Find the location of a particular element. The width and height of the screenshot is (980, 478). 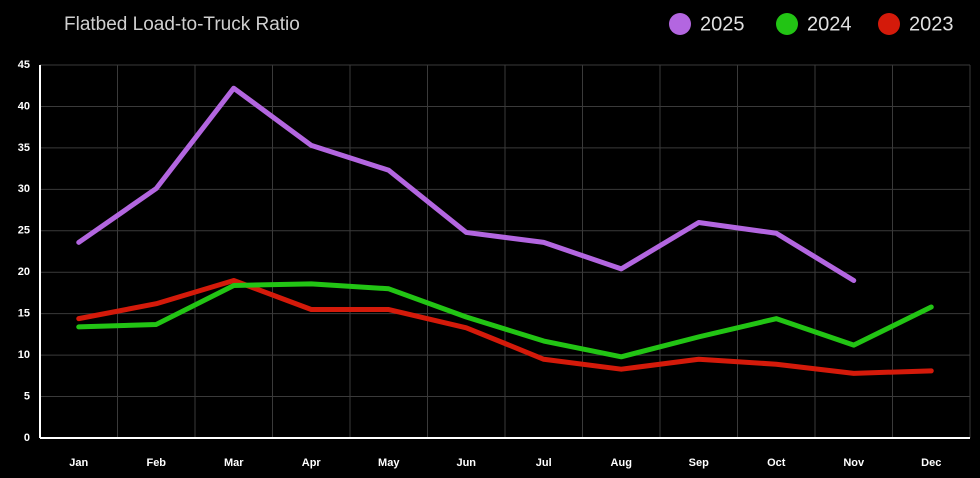

x-tick-label: Oct is located at coordinates (776, 463).